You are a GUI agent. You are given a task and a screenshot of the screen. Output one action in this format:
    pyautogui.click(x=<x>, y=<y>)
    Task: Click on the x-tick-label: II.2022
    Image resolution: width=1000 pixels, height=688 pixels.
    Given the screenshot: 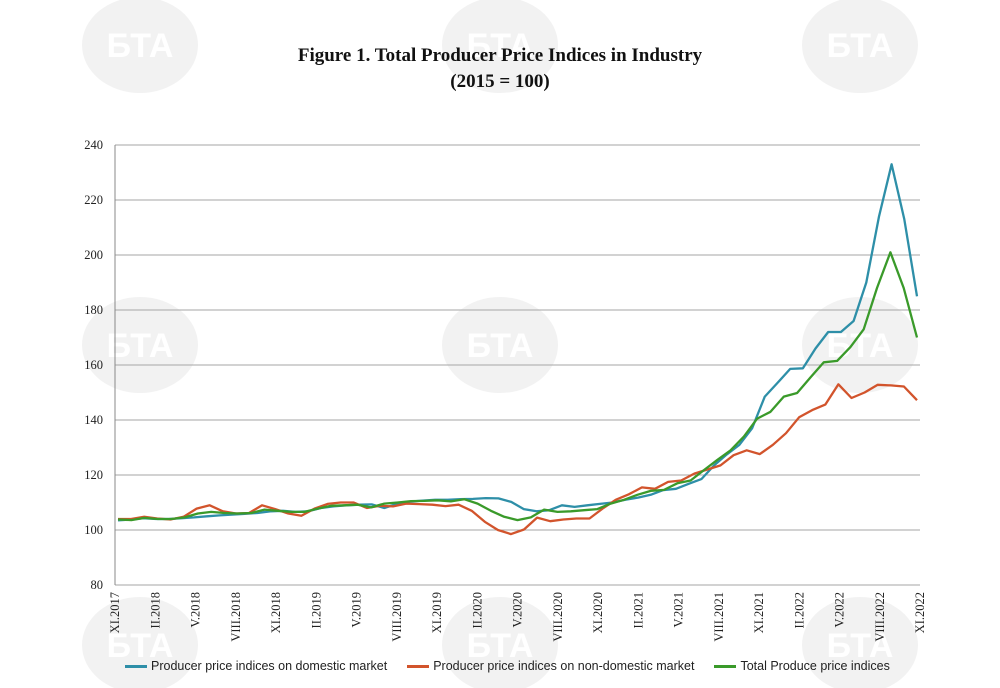 What is the action you would take?
    pyautogui.click(x=799, y=610)
    